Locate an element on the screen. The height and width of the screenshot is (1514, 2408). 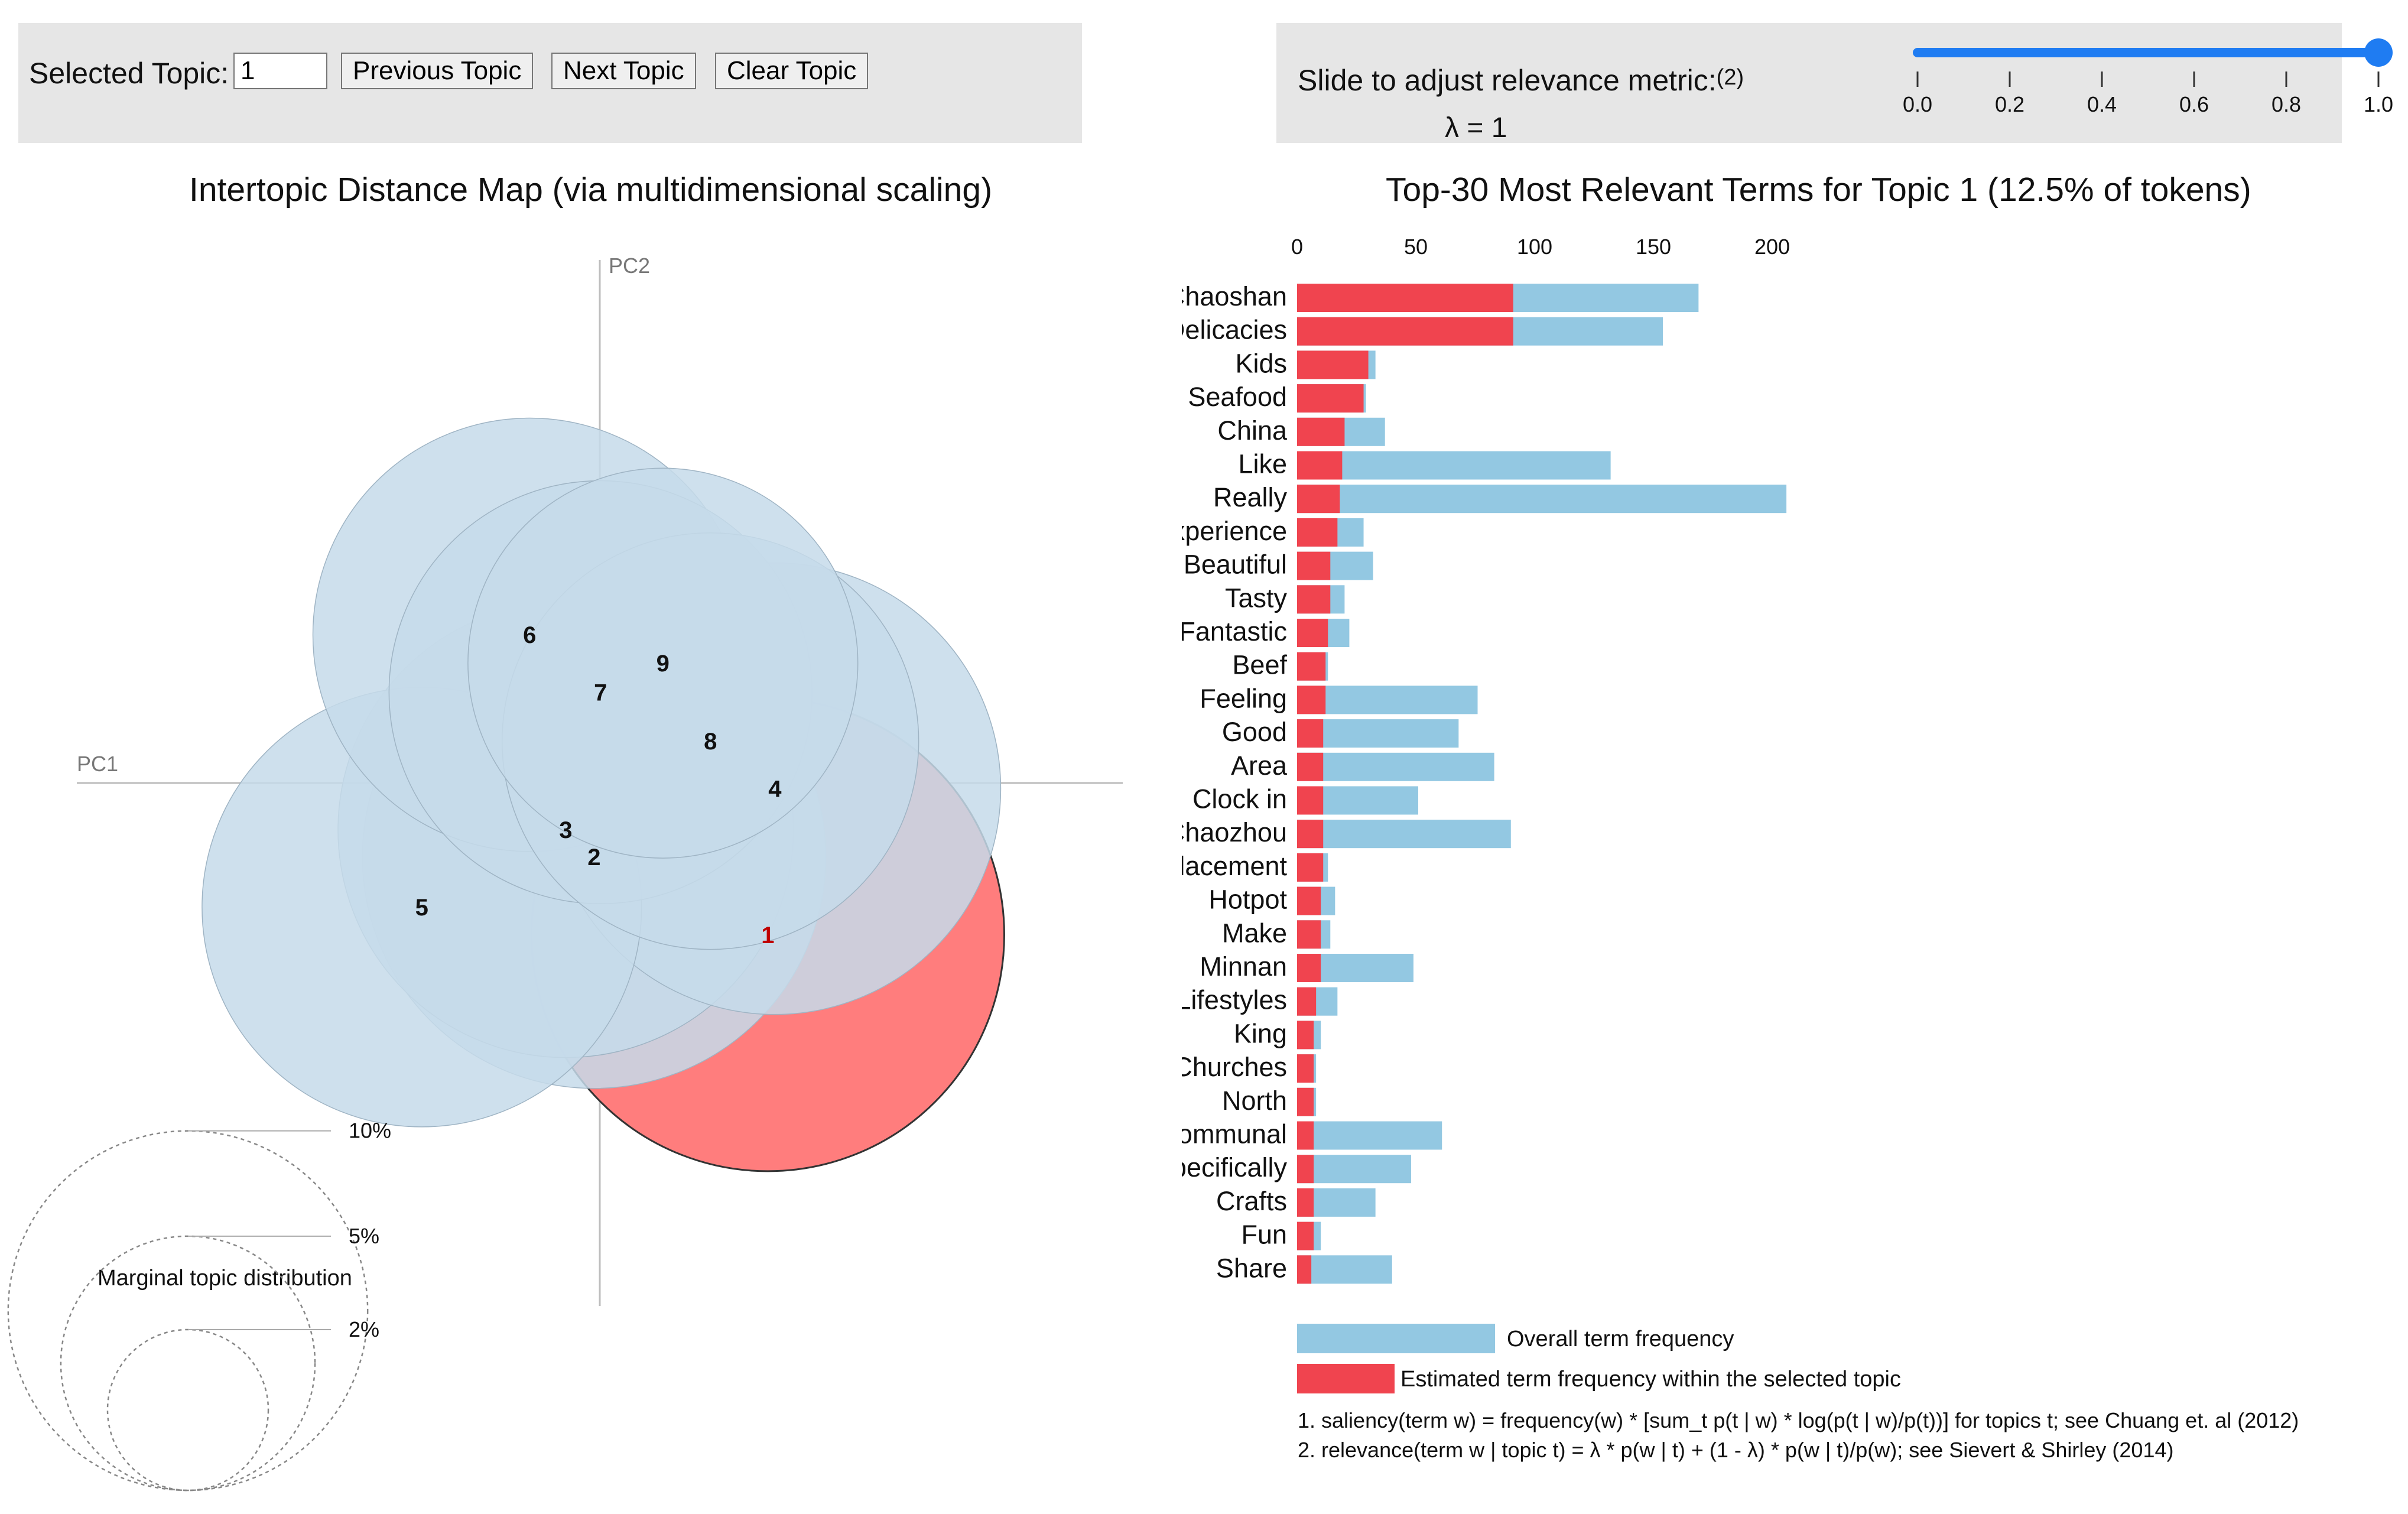
selected-topic-label: Selected Topic: is located at coordinates (129, 73).